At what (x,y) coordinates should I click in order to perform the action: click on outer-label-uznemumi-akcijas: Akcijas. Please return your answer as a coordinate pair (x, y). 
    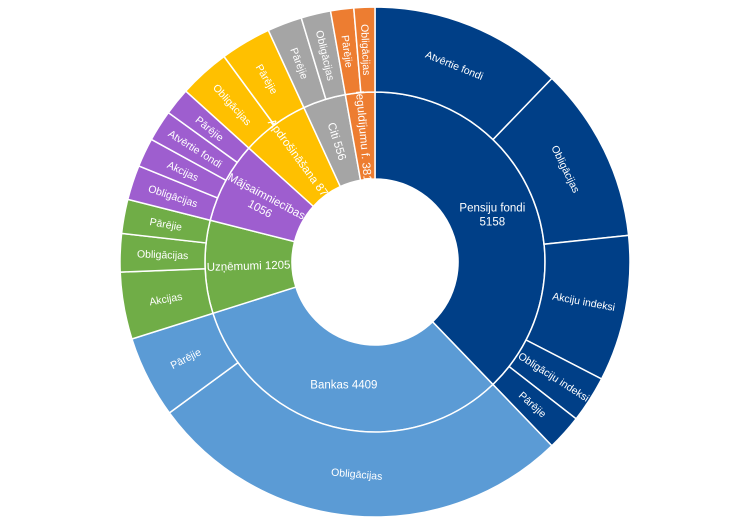
    Looking at the image, I should click on (165, 300).